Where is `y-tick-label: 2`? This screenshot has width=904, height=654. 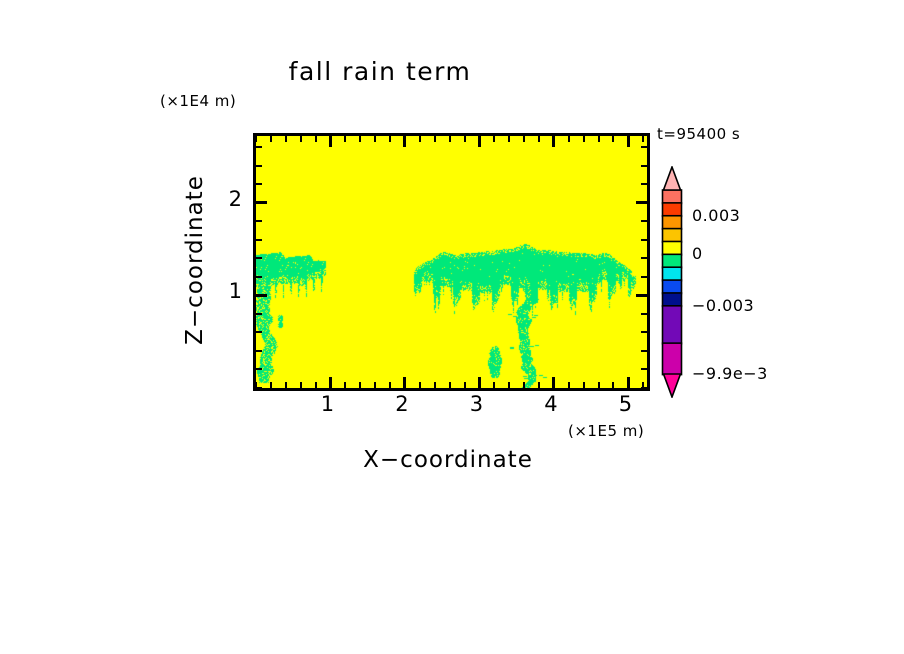
y-tick-label: 2 is located at coordinates (235, 198).